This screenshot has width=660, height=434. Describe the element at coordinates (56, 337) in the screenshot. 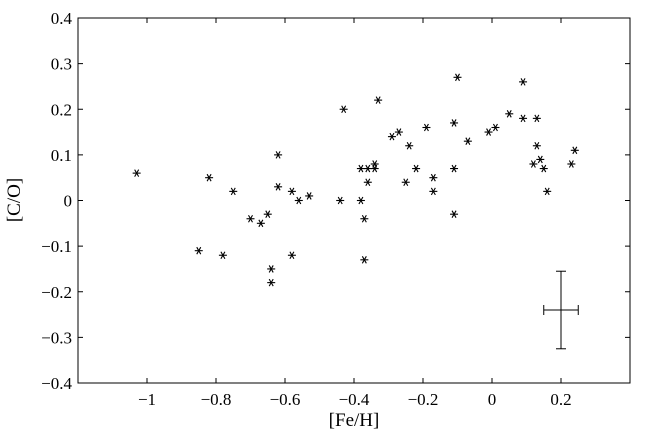

I see `y-tick-label: −0.3` at that location.